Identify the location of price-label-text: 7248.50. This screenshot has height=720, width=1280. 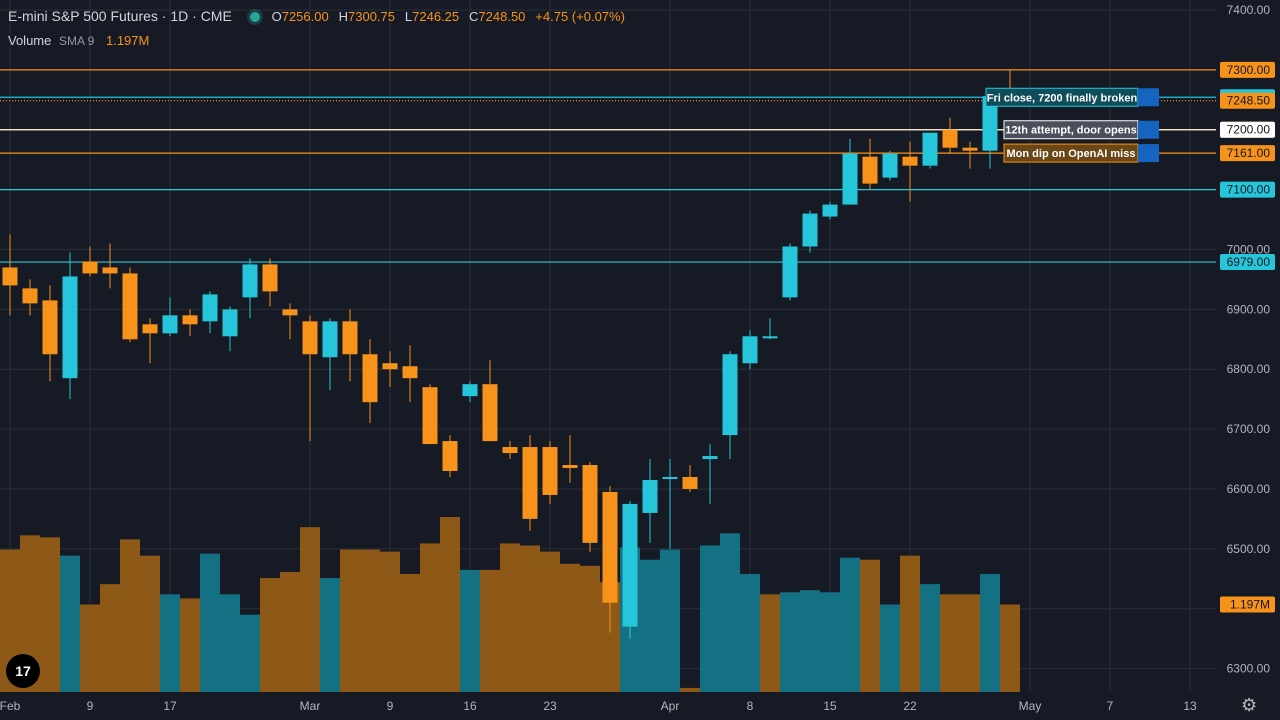
(1249, 101).